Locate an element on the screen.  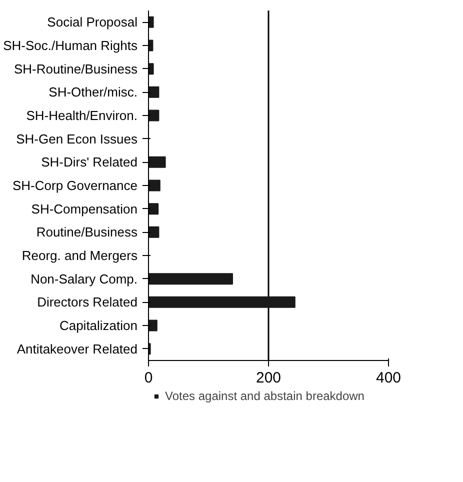
y-tick-label: SH-Soc./Human Rights is located at coordinates (70, 45).